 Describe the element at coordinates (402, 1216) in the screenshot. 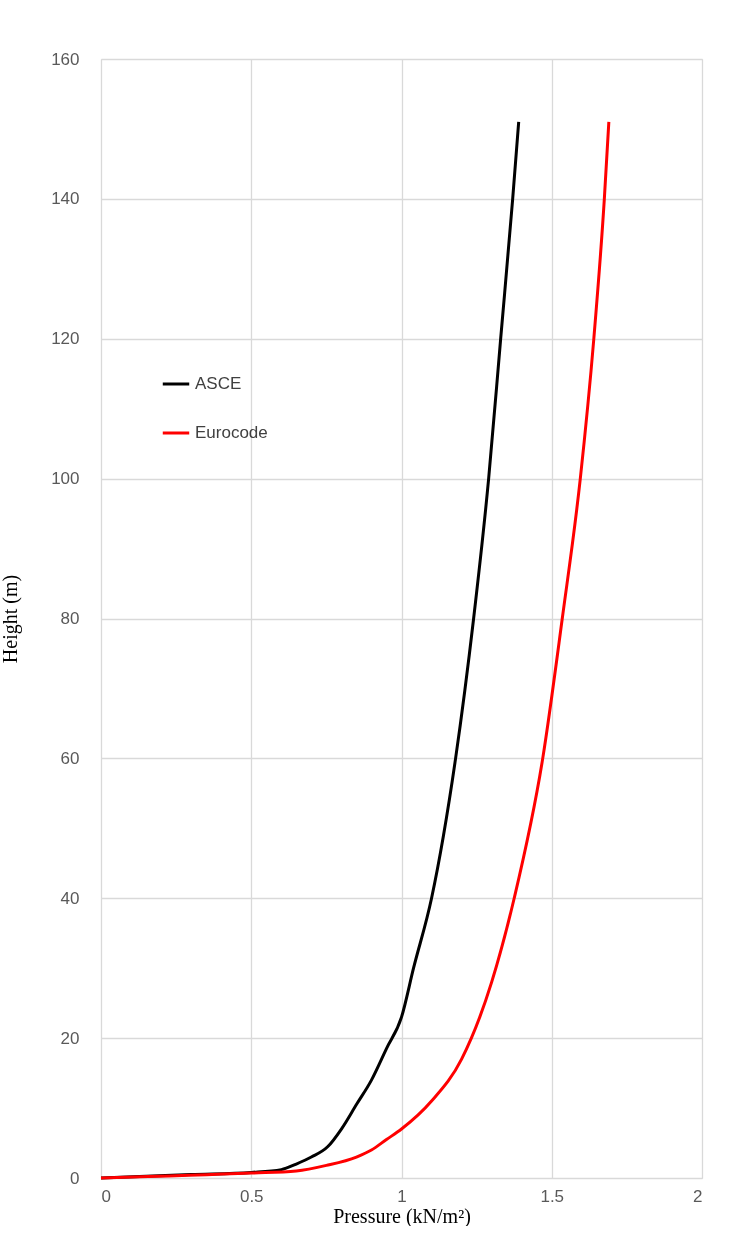

I see `x-axis-title: Pressure (kN/m²)` at that location.